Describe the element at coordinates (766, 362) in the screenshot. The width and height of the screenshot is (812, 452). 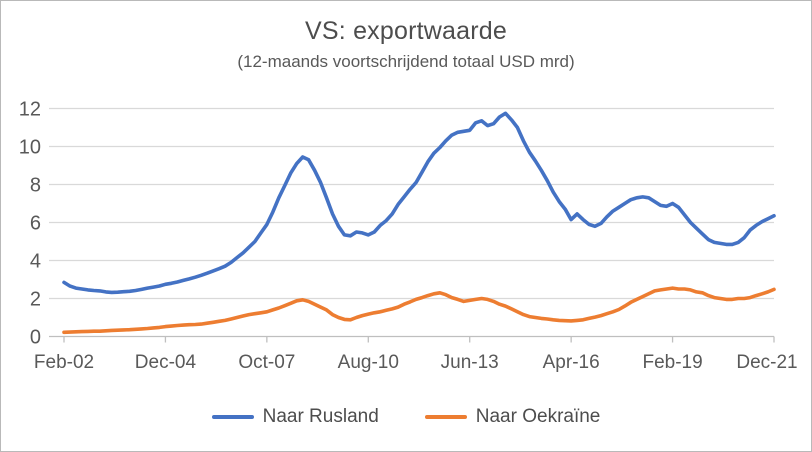
I see `x-tick-label: Dec-21` at that location.